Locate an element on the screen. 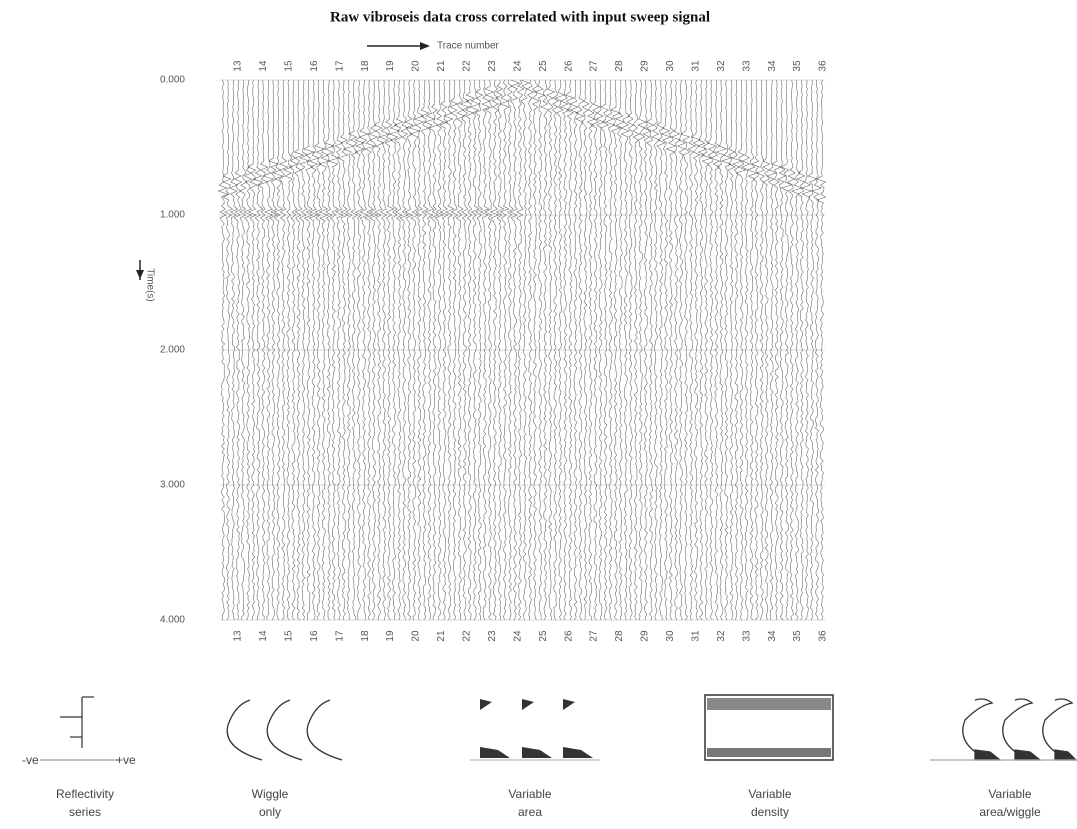  trace-number-group: 36 is located at coordinates (823, 636).